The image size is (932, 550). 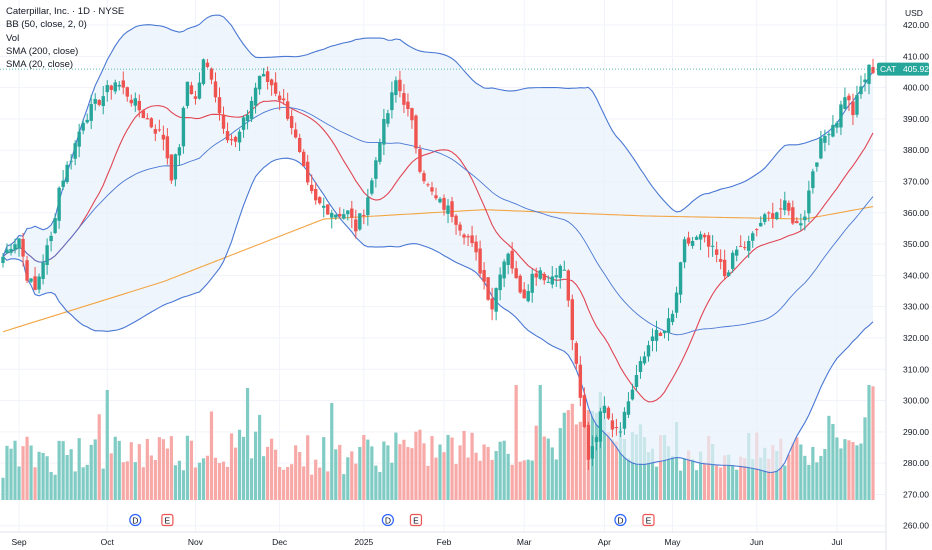 I want to click on event-marker-label: E, so click(x=649, y=521).